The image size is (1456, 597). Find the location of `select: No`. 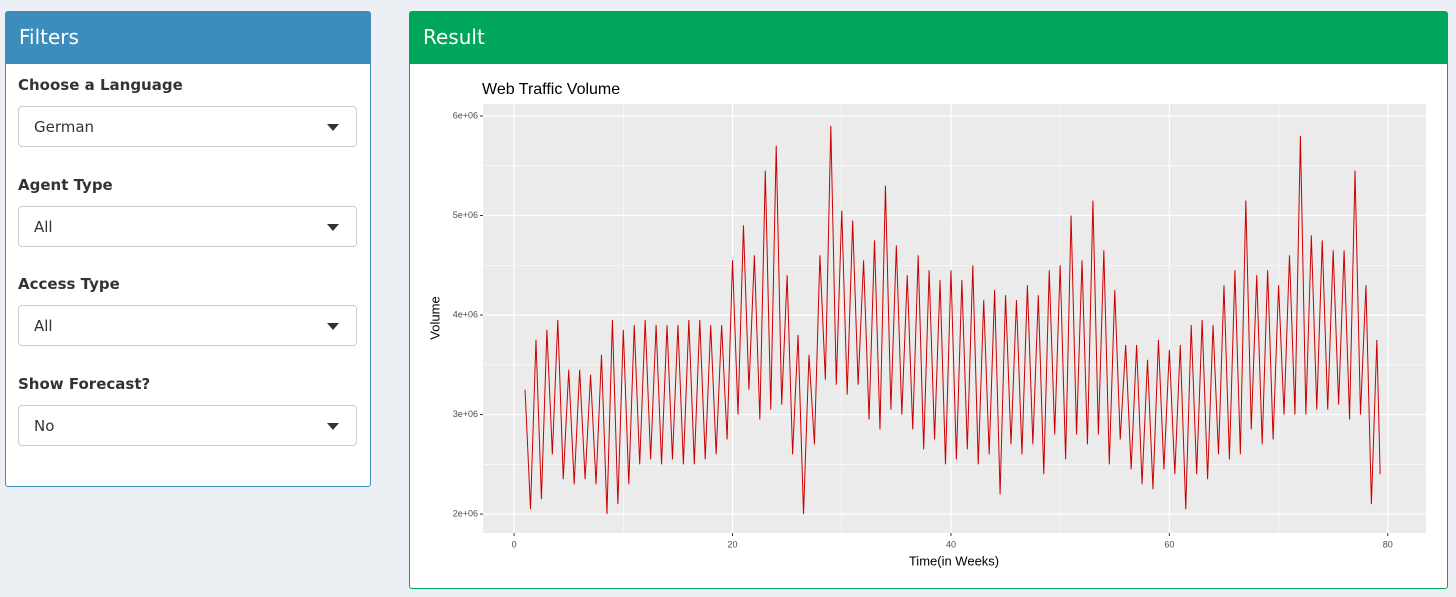

select: No is located at coordinates (187, 425).